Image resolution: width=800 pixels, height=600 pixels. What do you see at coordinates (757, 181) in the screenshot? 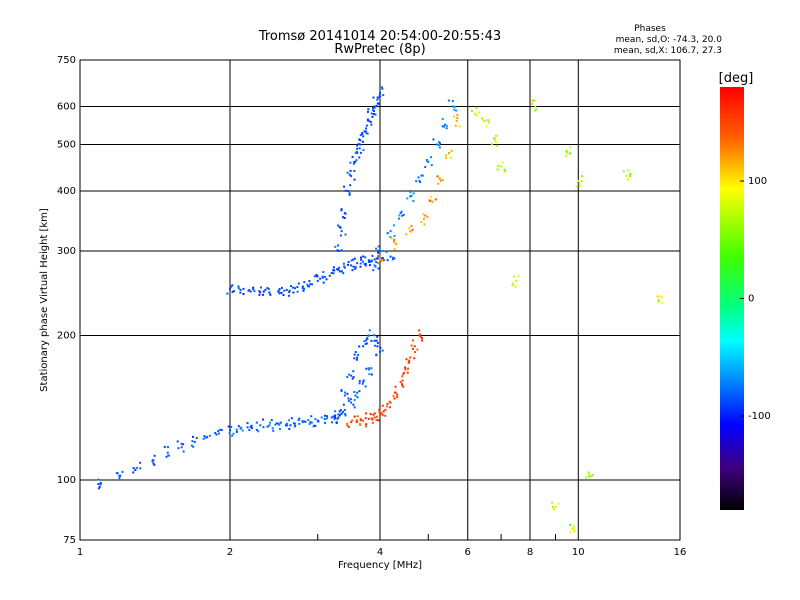
I see `colorbar-tick-label: 100` at bounding box center [757, 181].